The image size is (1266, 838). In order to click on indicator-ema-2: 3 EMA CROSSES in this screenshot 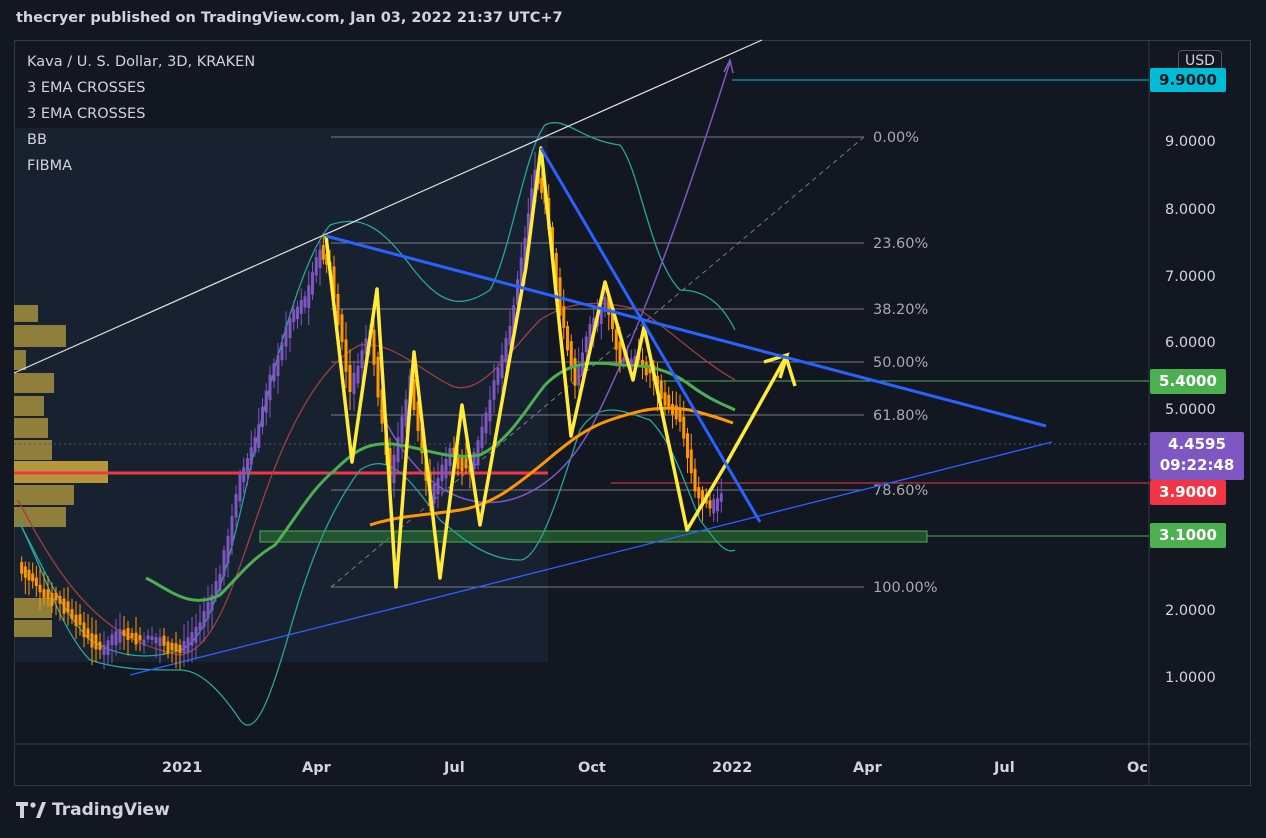, I will do `click(86, 114)`.